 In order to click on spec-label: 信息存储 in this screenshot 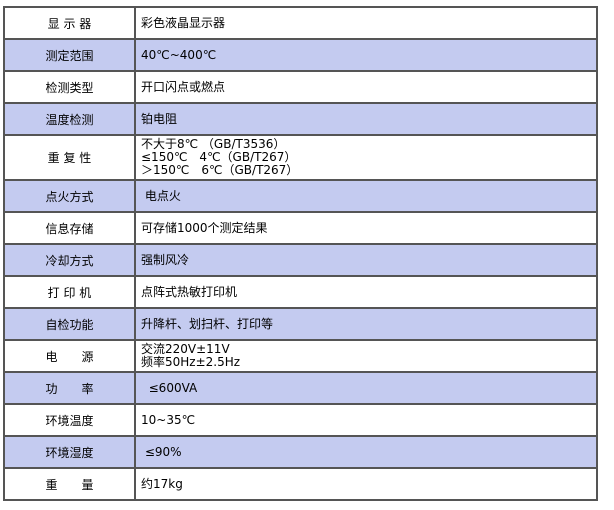, I will do `click(69, 228)`.